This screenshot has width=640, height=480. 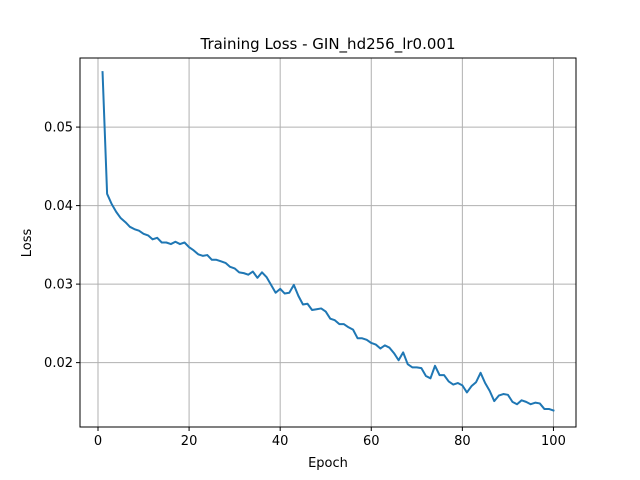 I want to click on x-tick-label: 40, so click(x=280, y=441).